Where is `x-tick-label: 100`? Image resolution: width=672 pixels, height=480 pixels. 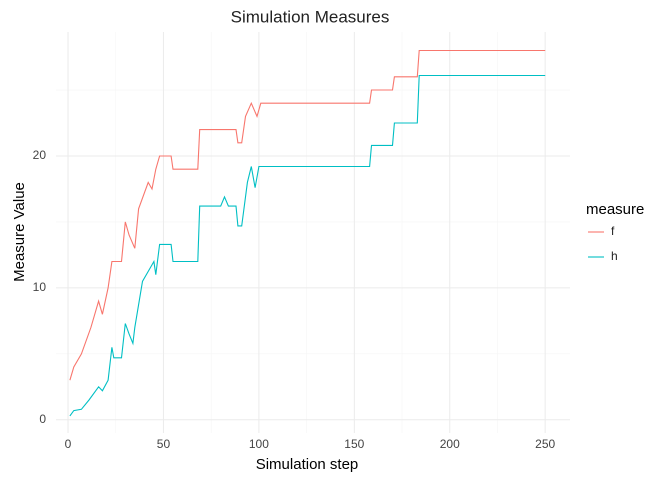
x-tick-label: 100 is located at coordinates (259, 444).